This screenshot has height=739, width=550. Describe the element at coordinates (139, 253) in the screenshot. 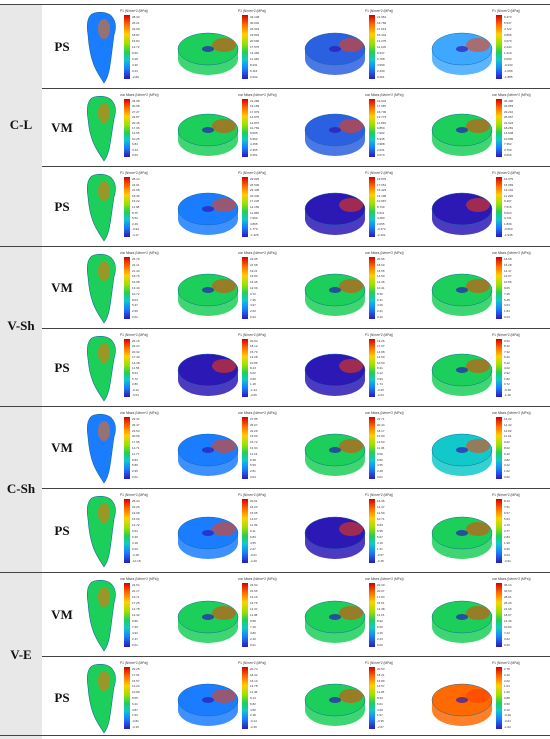

I see `legend-title: von Mises (N/mm^2 (MPa))` at that location.